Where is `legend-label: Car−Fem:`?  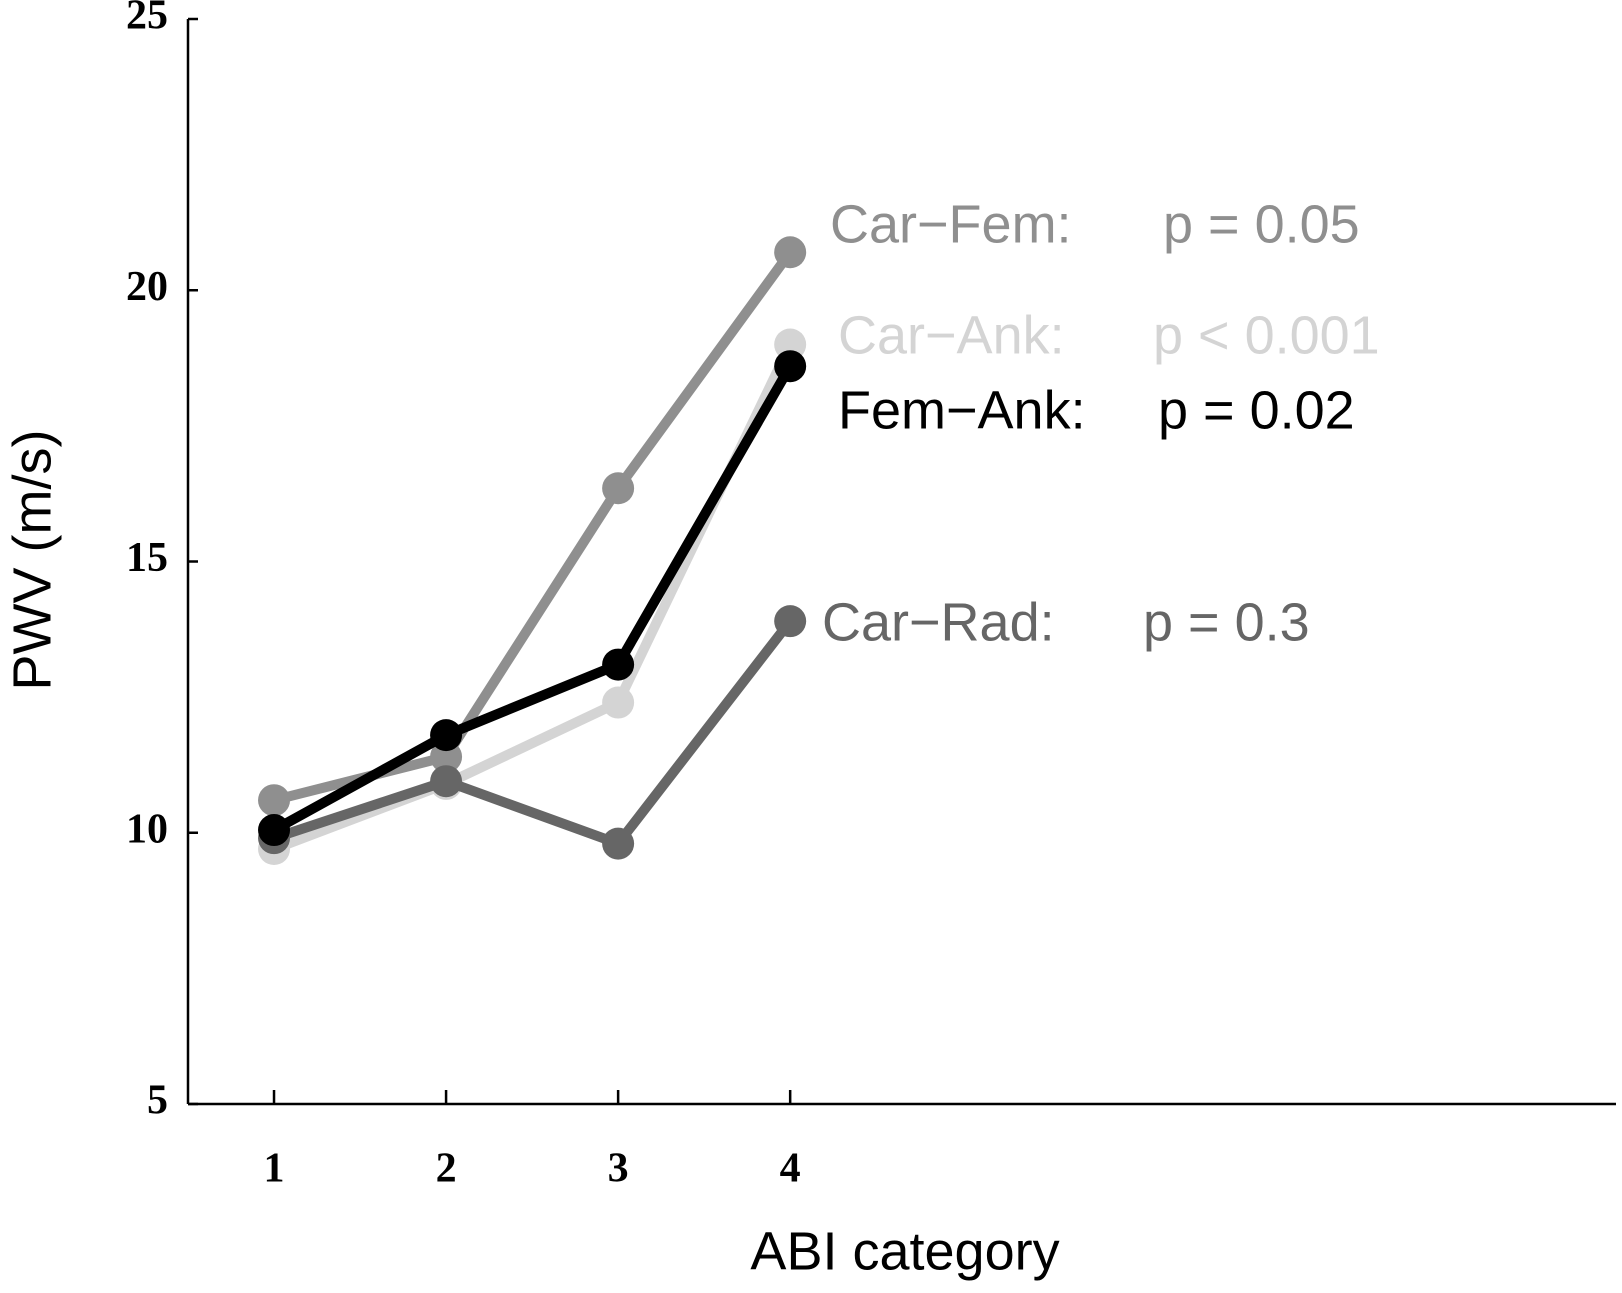 legend-label: Car−Fem: is located at coordinates (951, 224).